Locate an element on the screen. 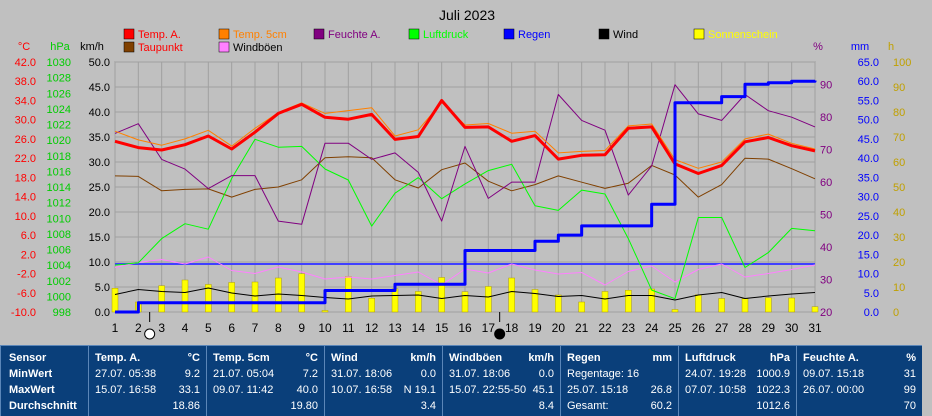 Image resolution: width=932 pixels, height=416 pixels. x-tick-label: 16 is located at coordinates (465, 328).